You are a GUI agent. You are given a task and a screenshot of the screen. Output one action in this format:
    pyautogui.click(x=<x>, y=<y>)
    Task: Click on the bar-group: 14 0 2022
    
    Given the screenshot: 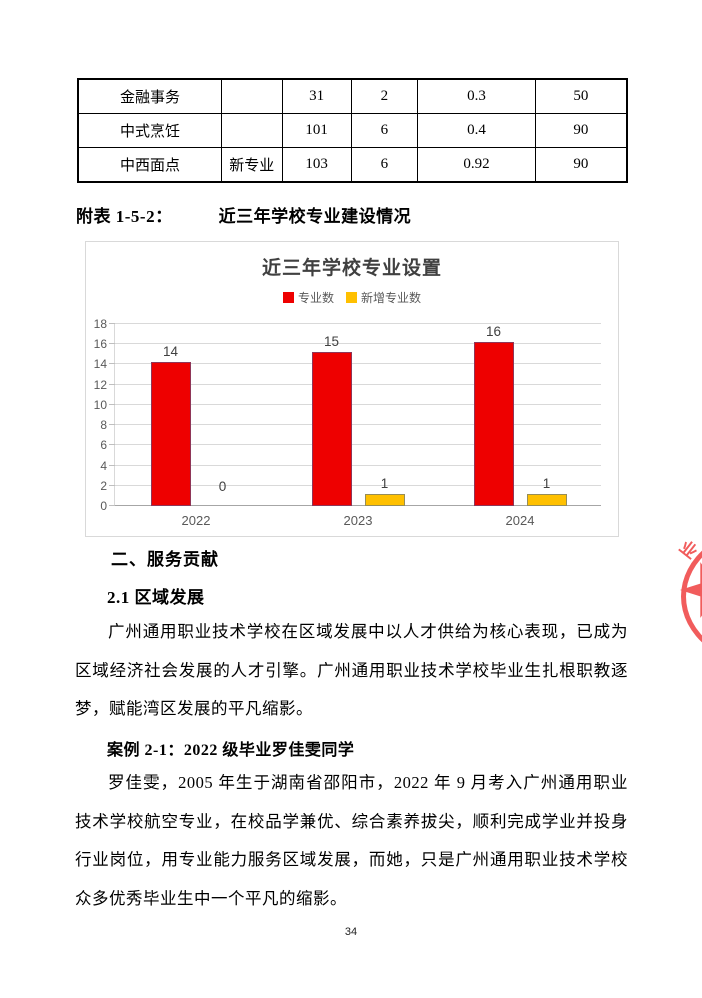 What is the action you would take?
    pyautogui.click(x=196, y=426)
    